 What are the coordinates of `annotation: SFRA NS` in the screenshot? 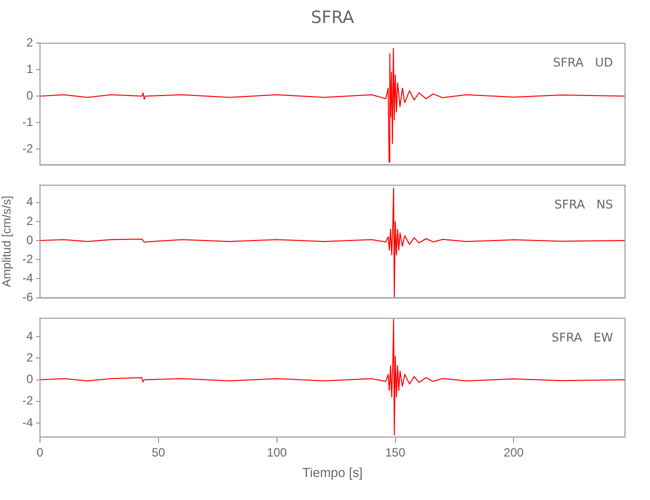 It's located at (583, 204).